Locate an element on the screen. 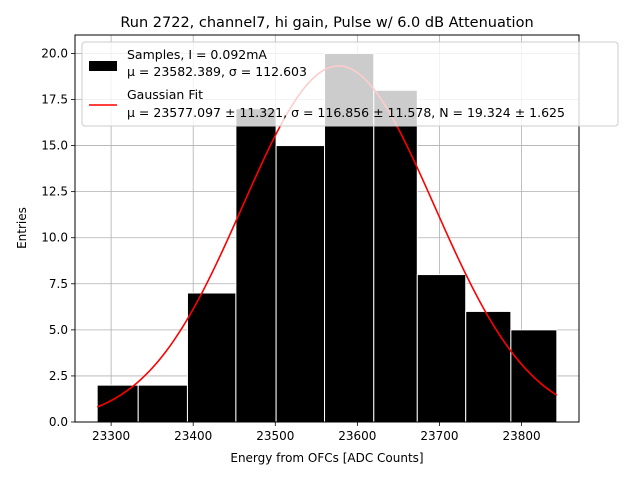 This screenshot has width=640, height=480. y-axis-ticks: 0.0 2.5 5.0 7.5 10.0 12.5 15.0 17.5 20.0 is located at coordinates (58, 237).